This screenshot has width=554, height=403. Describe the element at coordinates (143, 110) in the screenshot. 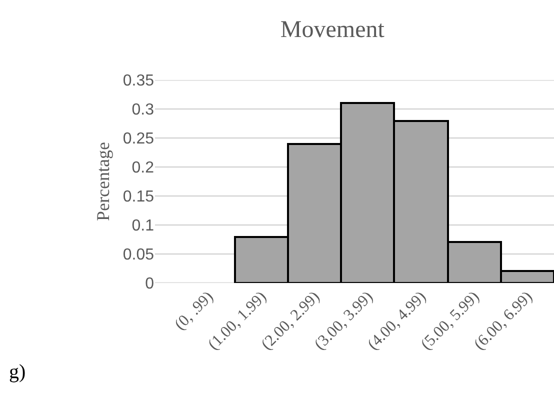

I see `y-tick-label: 0.3` at that location.